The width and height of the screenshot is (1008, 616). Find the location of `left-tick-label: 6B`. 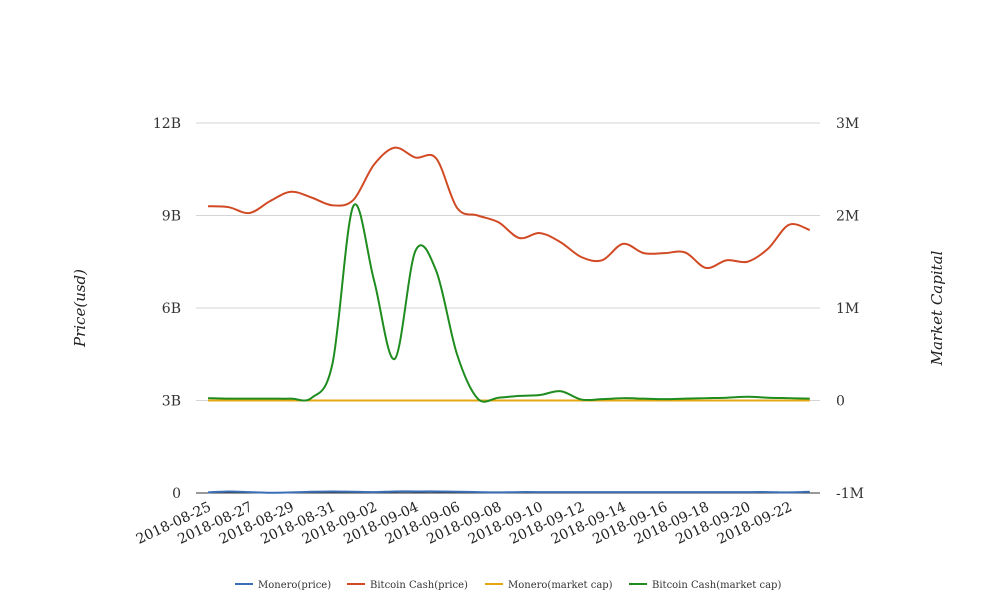

left-tick-label: 6B is located at coordinates (171, 309).